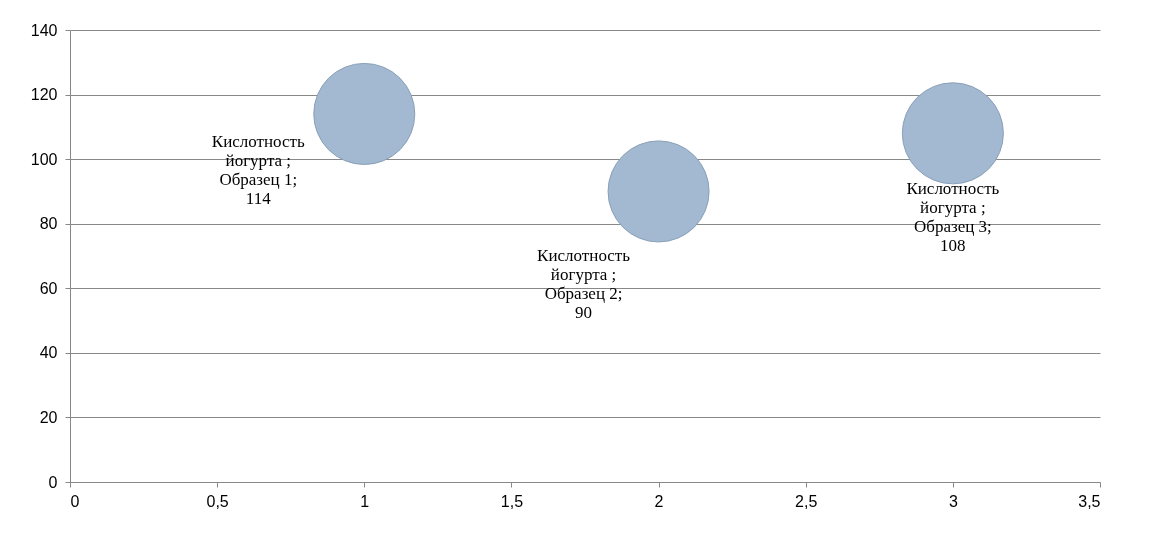 The image size is (1153, 539). I want to click on y-tick-label: 40, so click(48, 353).